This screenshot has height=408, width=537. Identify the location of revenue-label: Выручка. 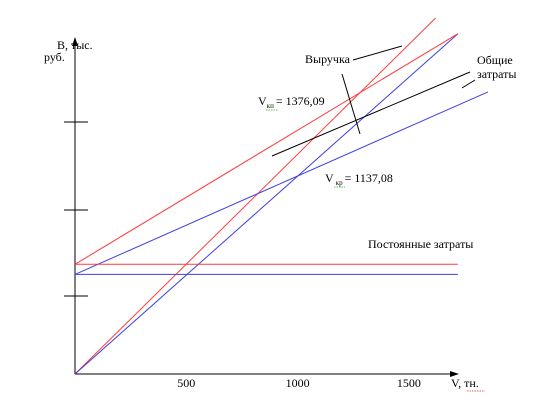
(328, 59).